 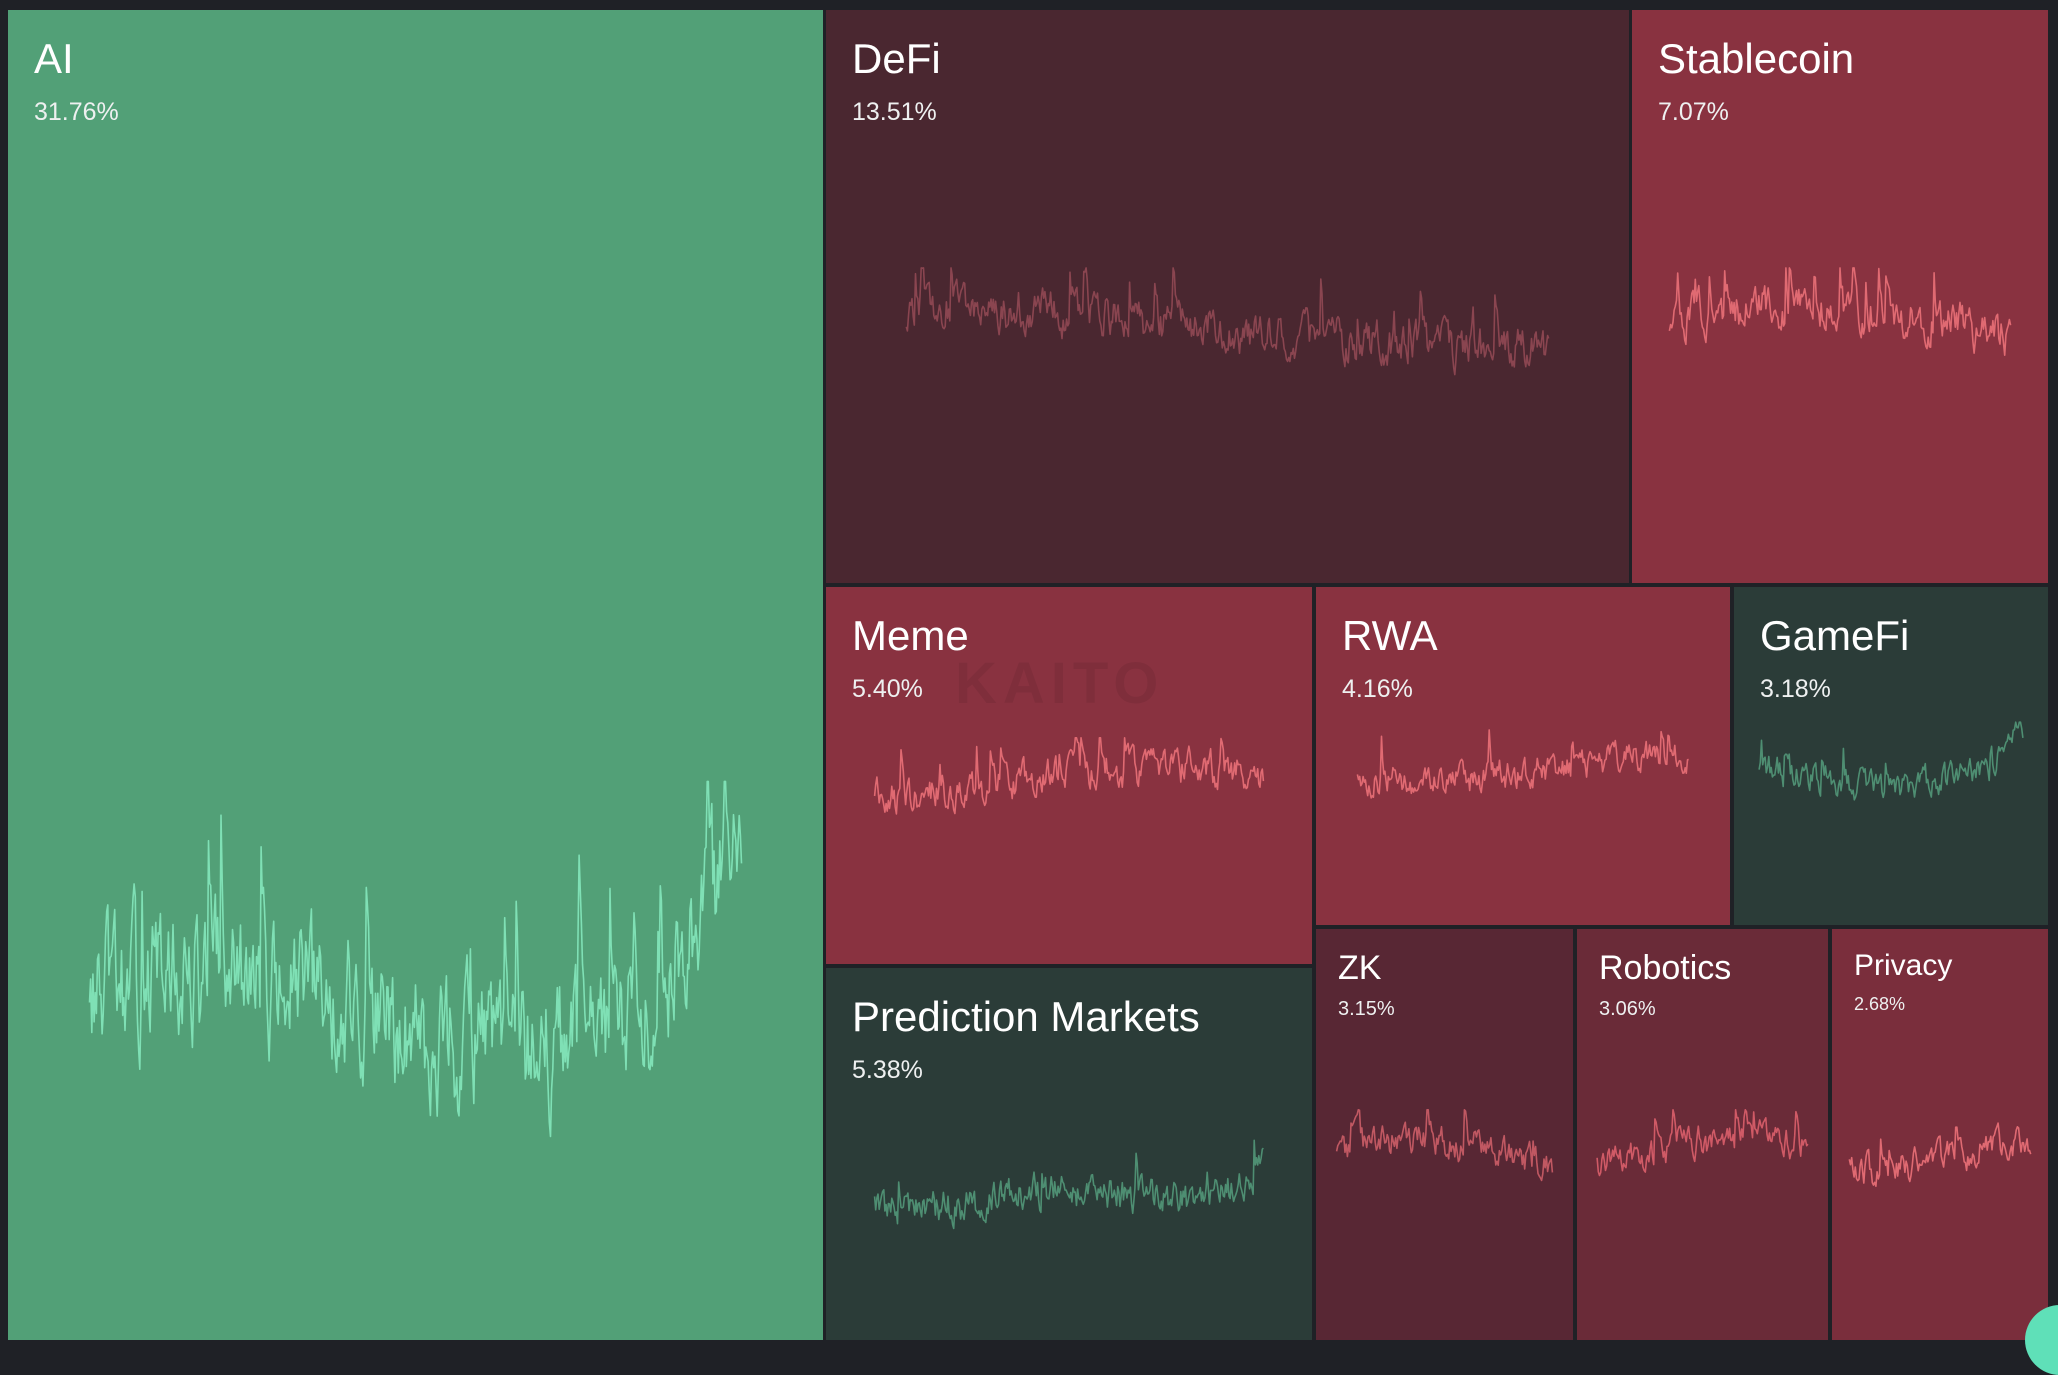 What do you see at coordinates (896, 58) in the screenshot?
I see `tile-name-defi: DeFi` at bounding box center [896, 58].